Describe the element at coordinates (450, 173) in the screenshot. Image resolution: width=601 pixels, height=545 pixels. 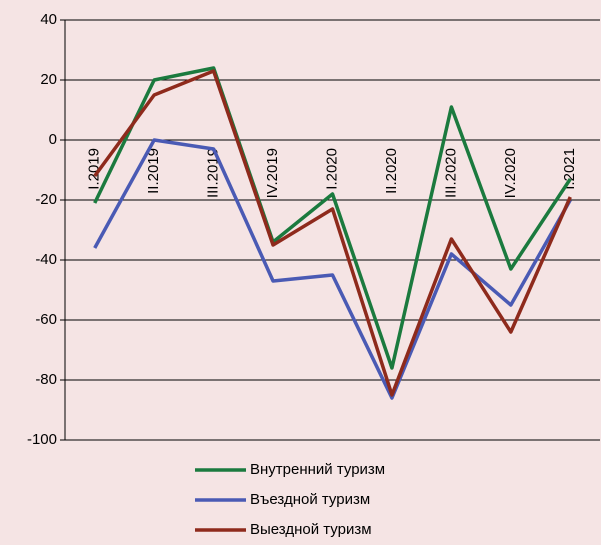
I see `x-tick-label: III.2020` at that location.